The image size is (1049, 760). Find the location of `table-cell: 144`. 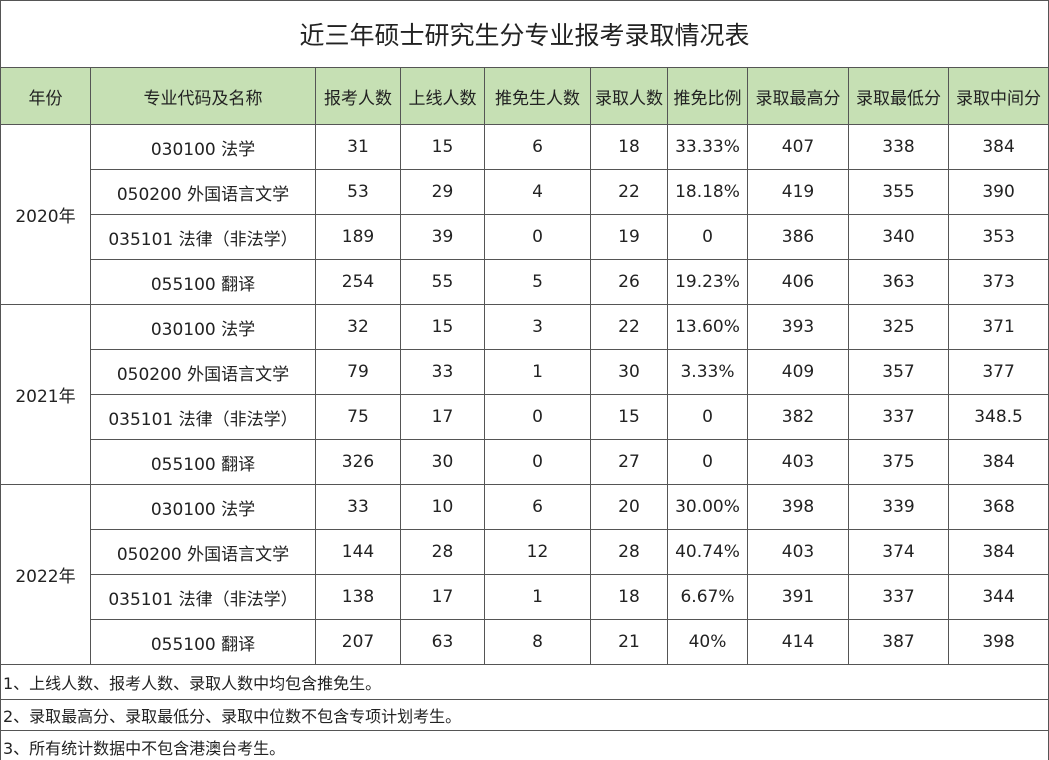

table-cell: 144 is located at coordinates (358, 552).